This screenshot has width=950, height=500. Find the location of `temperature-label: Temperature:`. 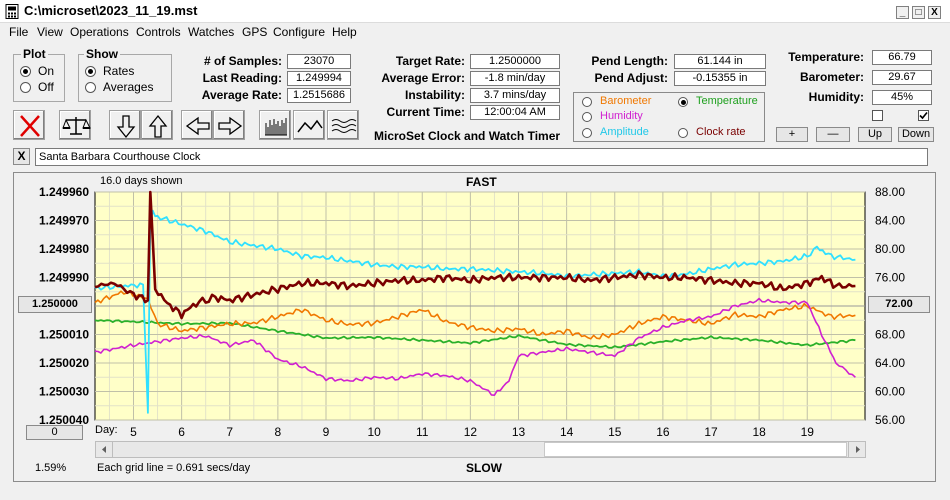

temperature-label: Temperature: is located at coordinates (826, 57).